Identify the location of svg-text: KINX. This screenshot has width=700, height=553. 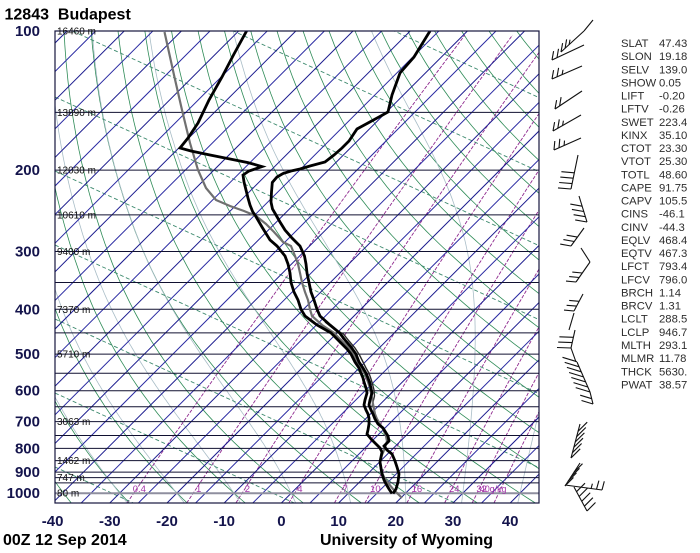
(634, 136).